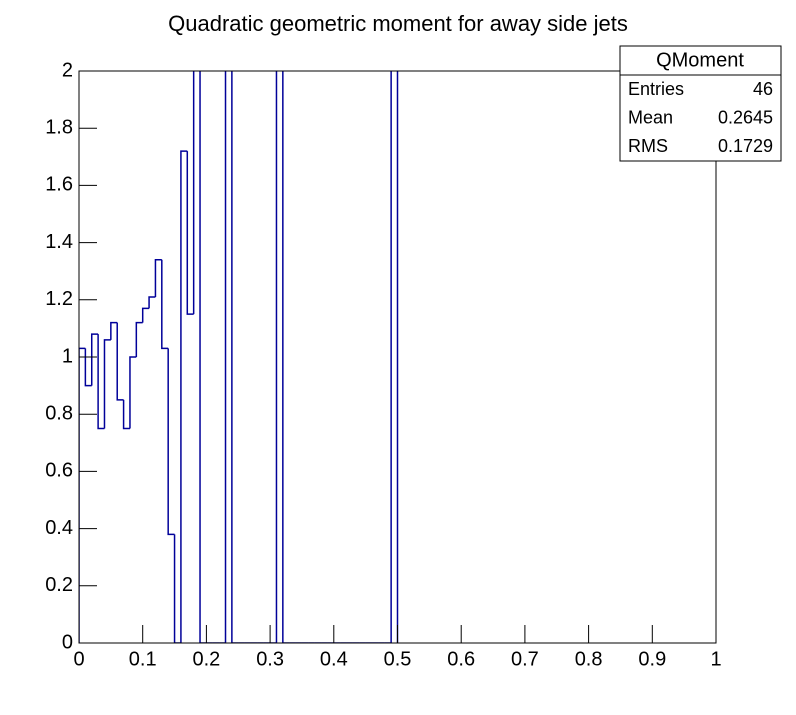 The image size is (796, 715). Describe the element at coordinates (143, 659) in the screenshot. I see `x-tick-label: 0.1` at that location.